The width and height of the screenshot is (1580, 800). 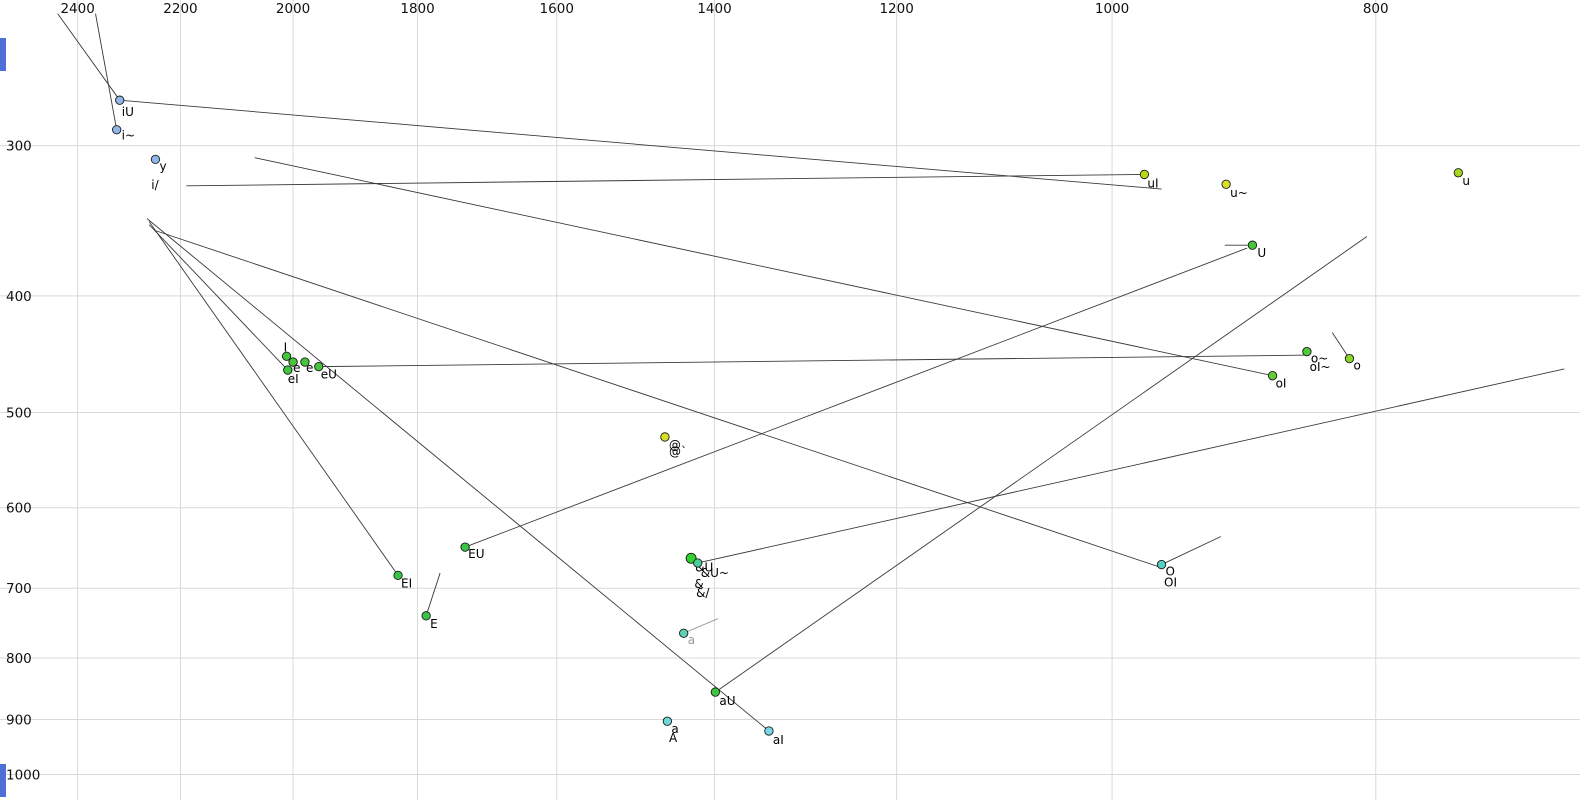 What do you see at coordinates (319, 366) in the screenshot?
I see `vowel-point-eU` at bounding box center [319, 366].